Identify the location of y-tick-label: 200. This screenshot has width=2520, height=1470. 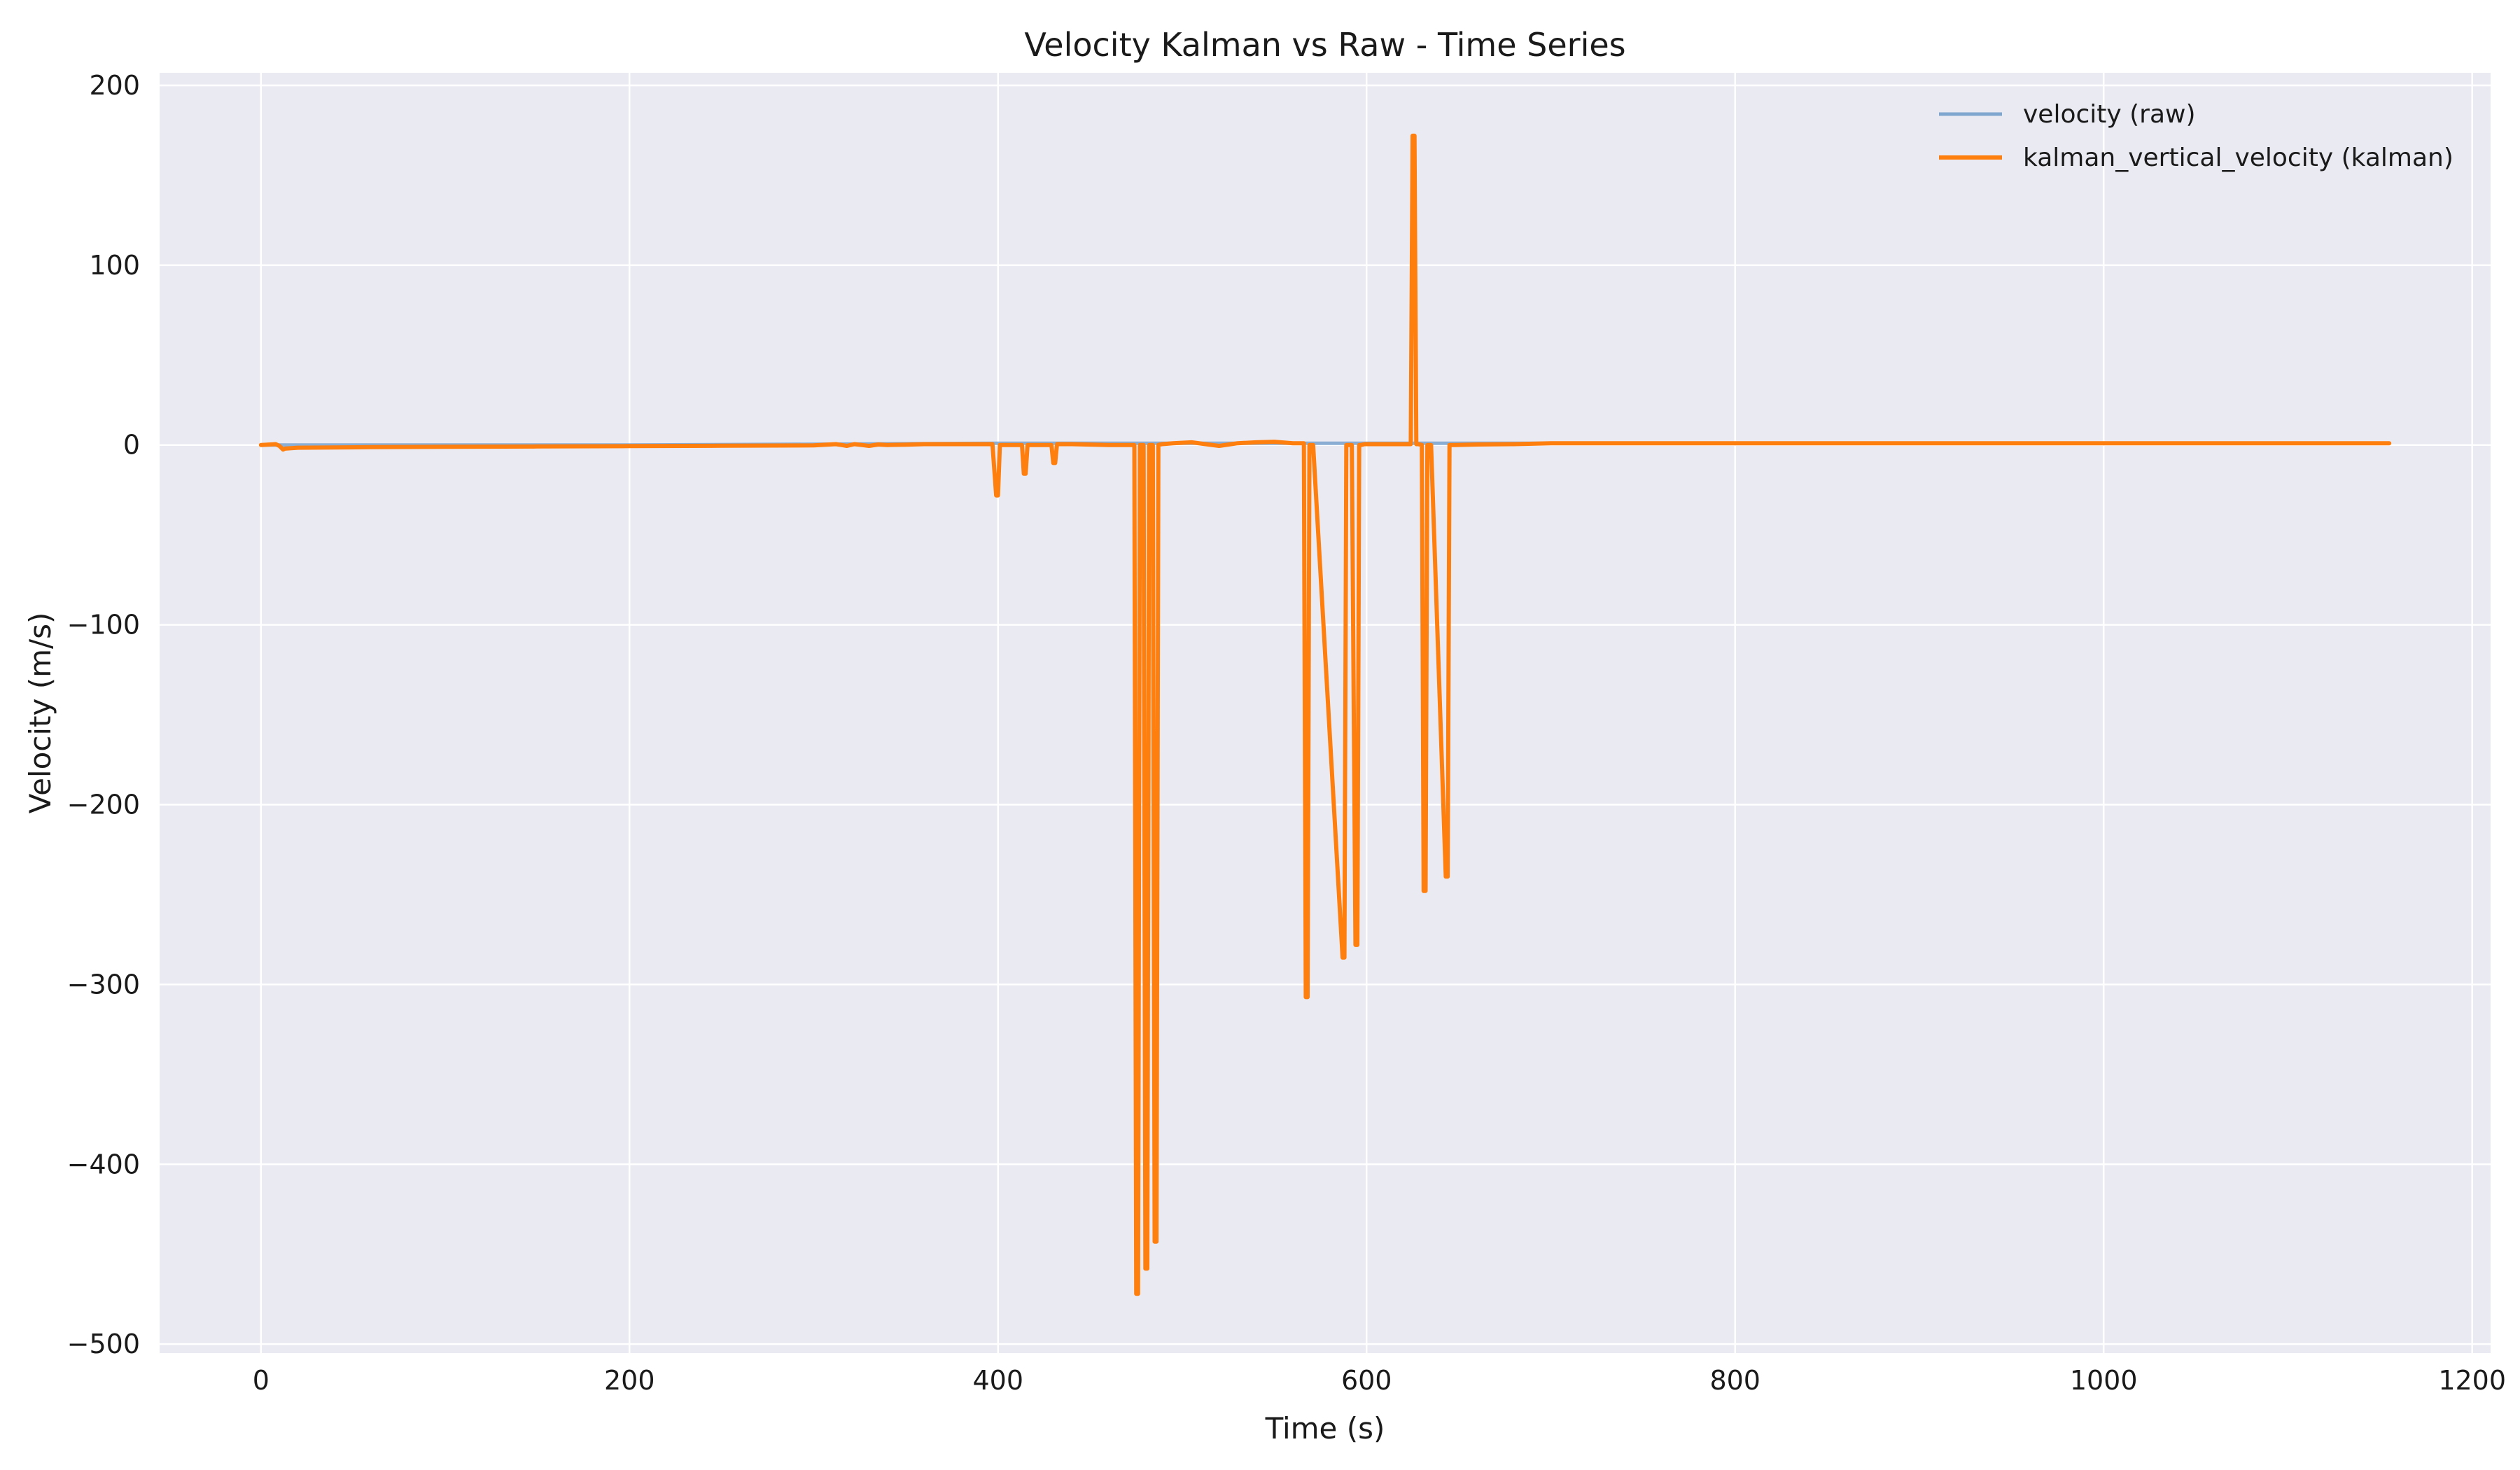
(114, 85).